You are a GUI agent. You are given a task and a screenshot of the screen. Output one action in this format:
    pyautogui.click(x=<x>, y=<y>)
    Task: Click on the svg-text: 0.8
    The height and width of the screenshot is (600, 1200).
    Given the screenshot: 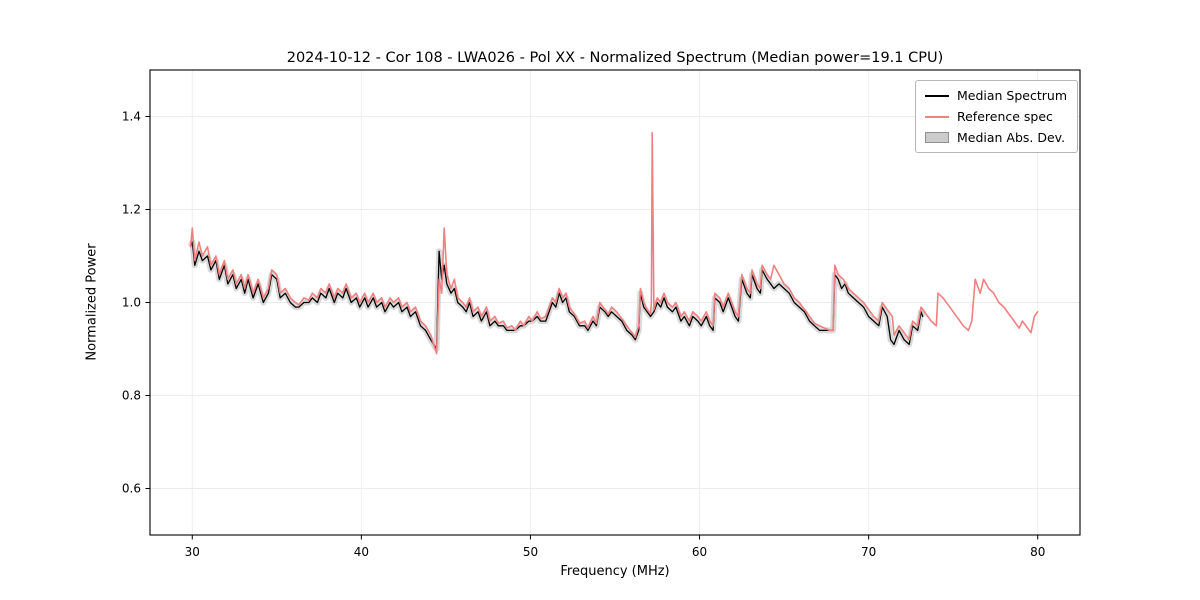 What is the action you would take?
    pyautogui.click(x=131, y=396)
    